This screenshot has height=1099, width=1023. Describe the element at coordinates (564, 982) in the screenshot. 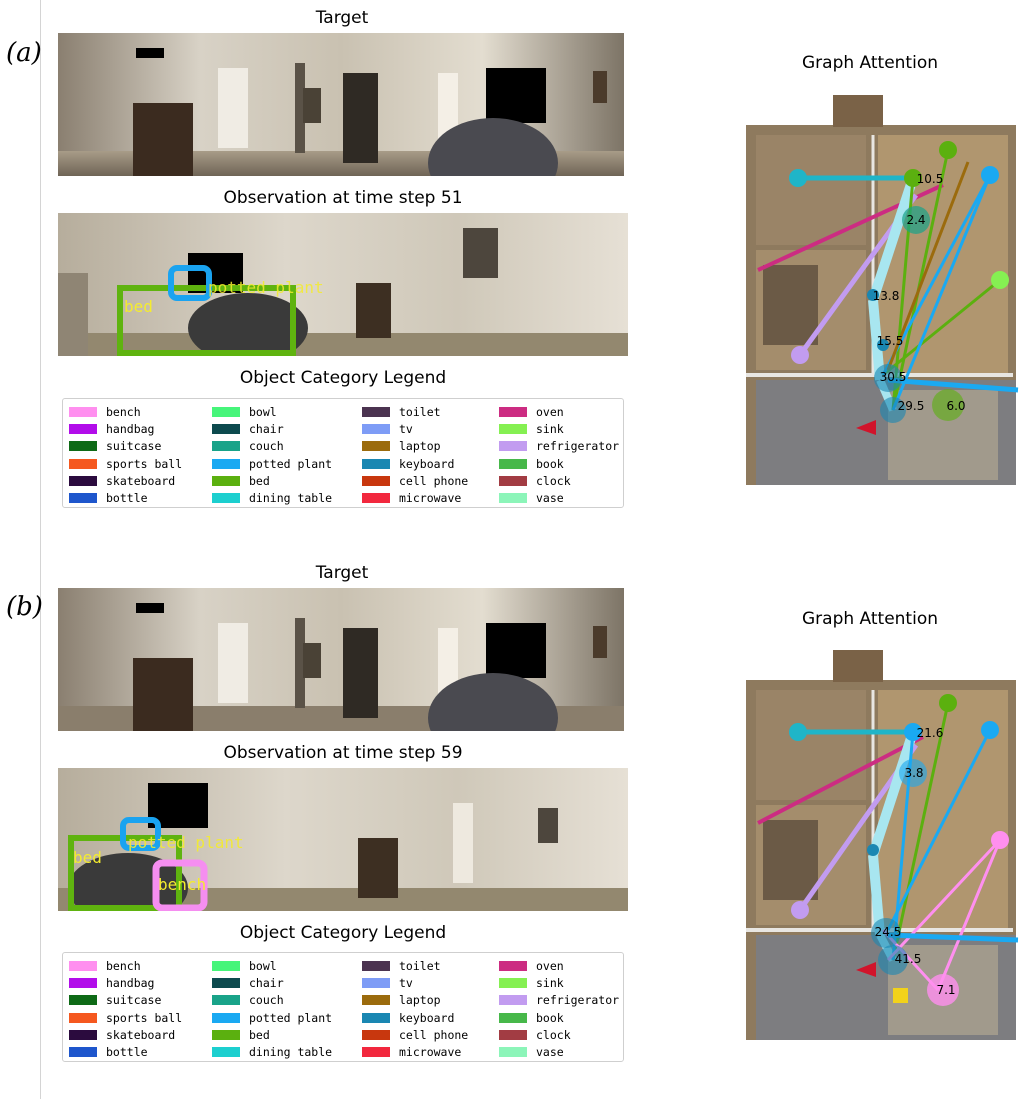

I see `legend-item: sink` at that location.